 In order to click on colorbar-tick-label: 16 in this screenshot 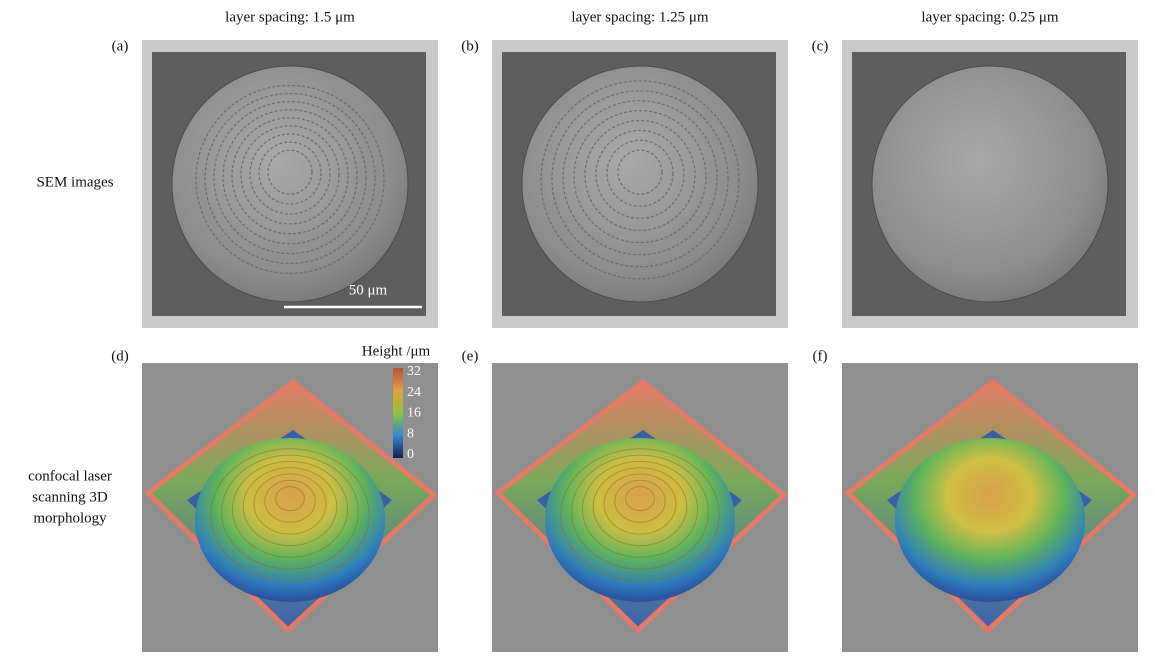, I will do `click(414, 413)`.